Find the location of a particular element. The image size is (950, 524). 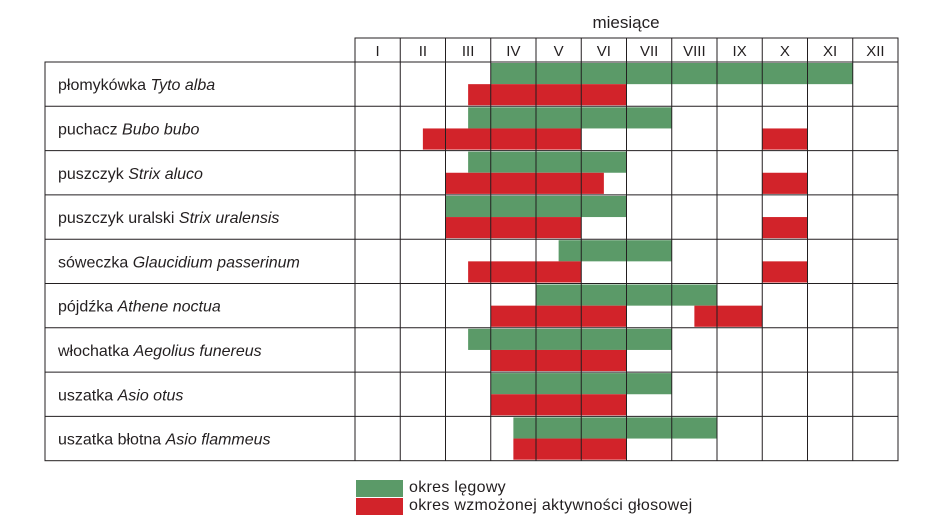

legend-swatch-breeding is located at coordinates (379, 488).